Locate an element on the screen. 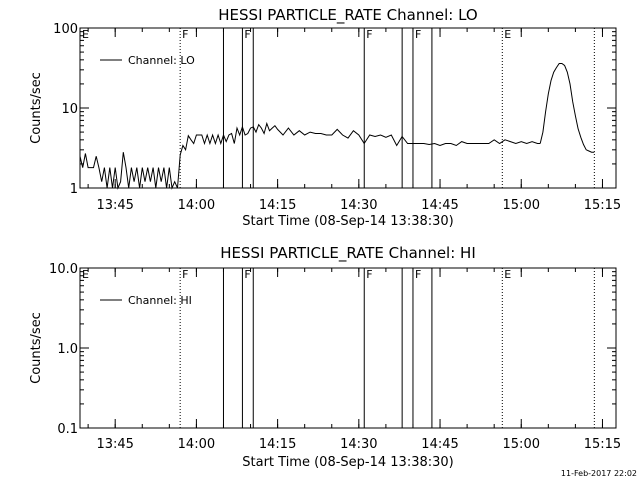 This screenshot has height=484, width=640. chart-title: HESSI PARTICLE_RATE Channel: HI is located at coordinates (348, 253).